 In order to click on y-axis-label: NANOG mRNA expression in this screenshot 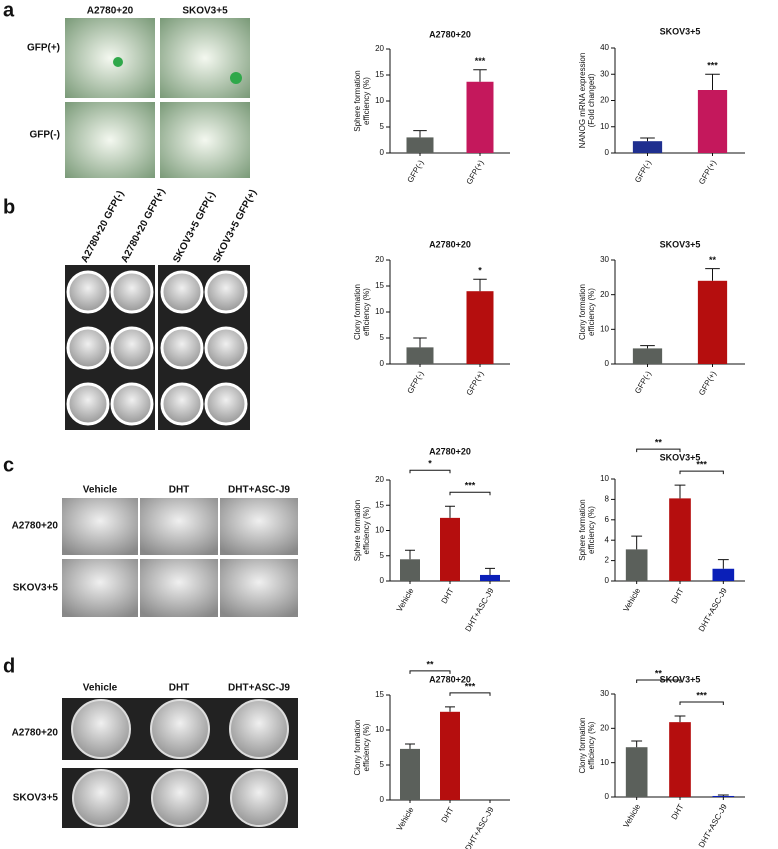, I will do `click(582, 101)`.